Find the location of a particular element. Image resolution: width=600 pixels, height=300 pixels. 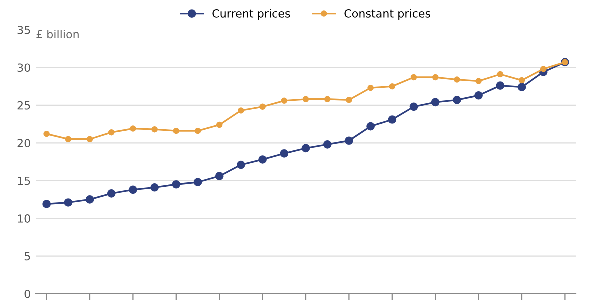

y-axis-title: £ billion is located at coordinates (57, 34).